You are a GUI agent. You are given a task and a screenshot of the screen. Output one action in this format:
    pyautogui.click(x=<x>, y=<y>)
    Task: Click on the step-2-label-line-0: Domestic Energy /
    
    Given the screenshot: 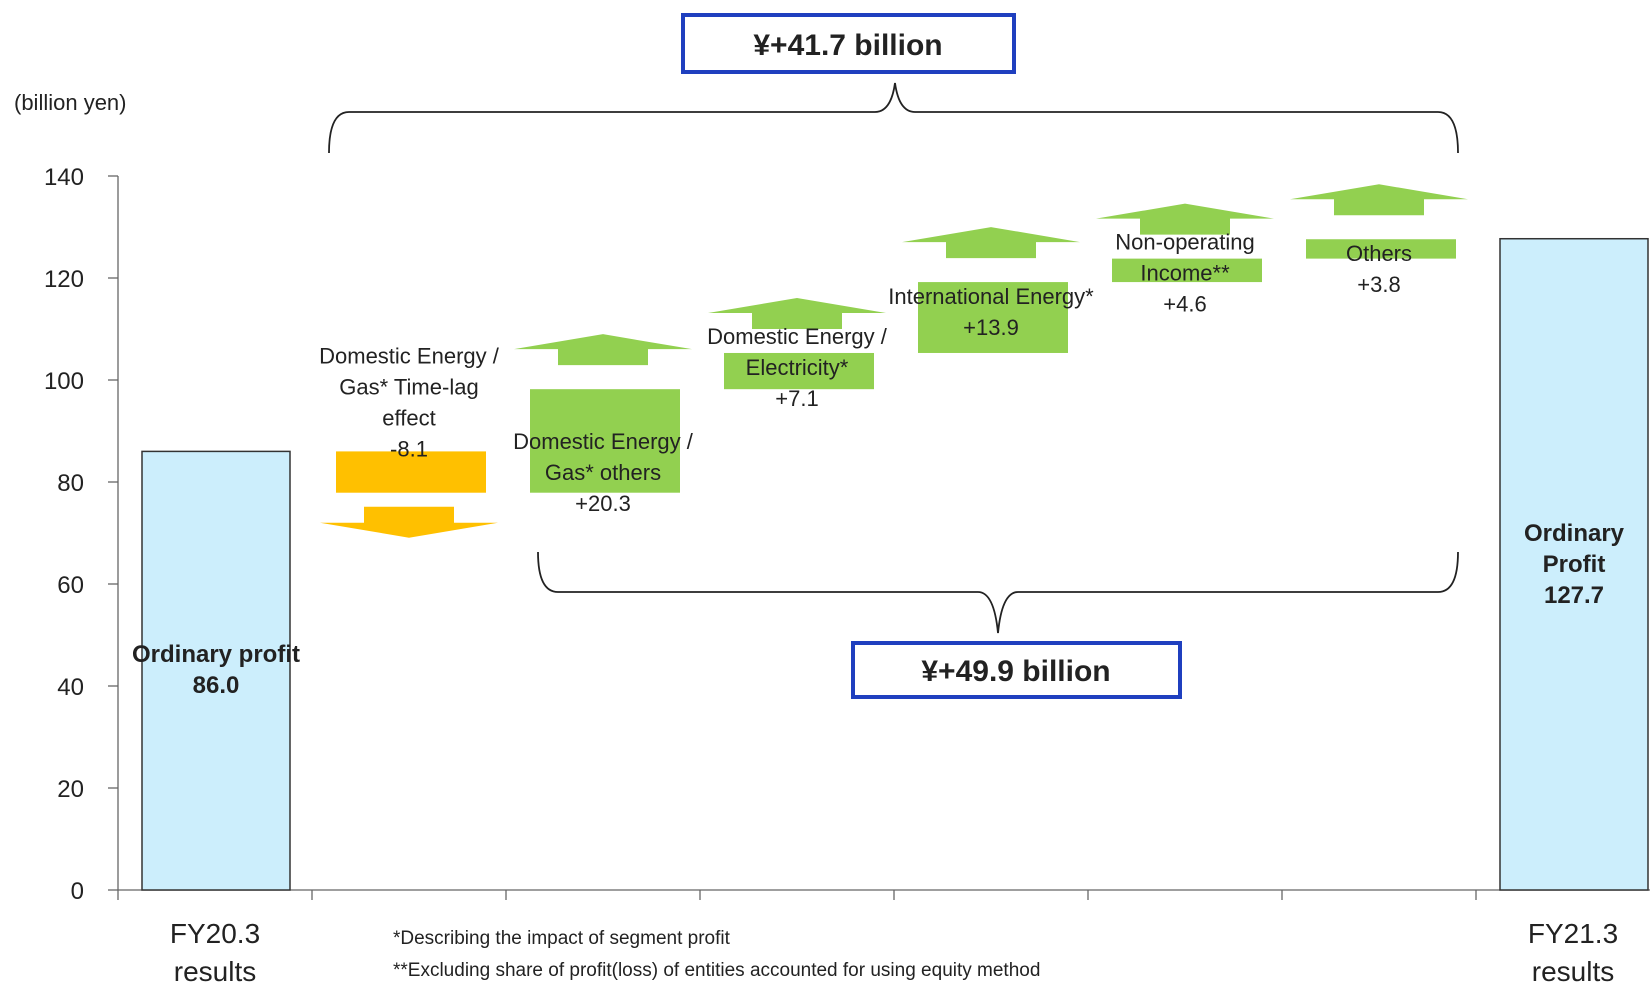 What is the action you would take?
    pyautogui.click(x=797, y=336)
    